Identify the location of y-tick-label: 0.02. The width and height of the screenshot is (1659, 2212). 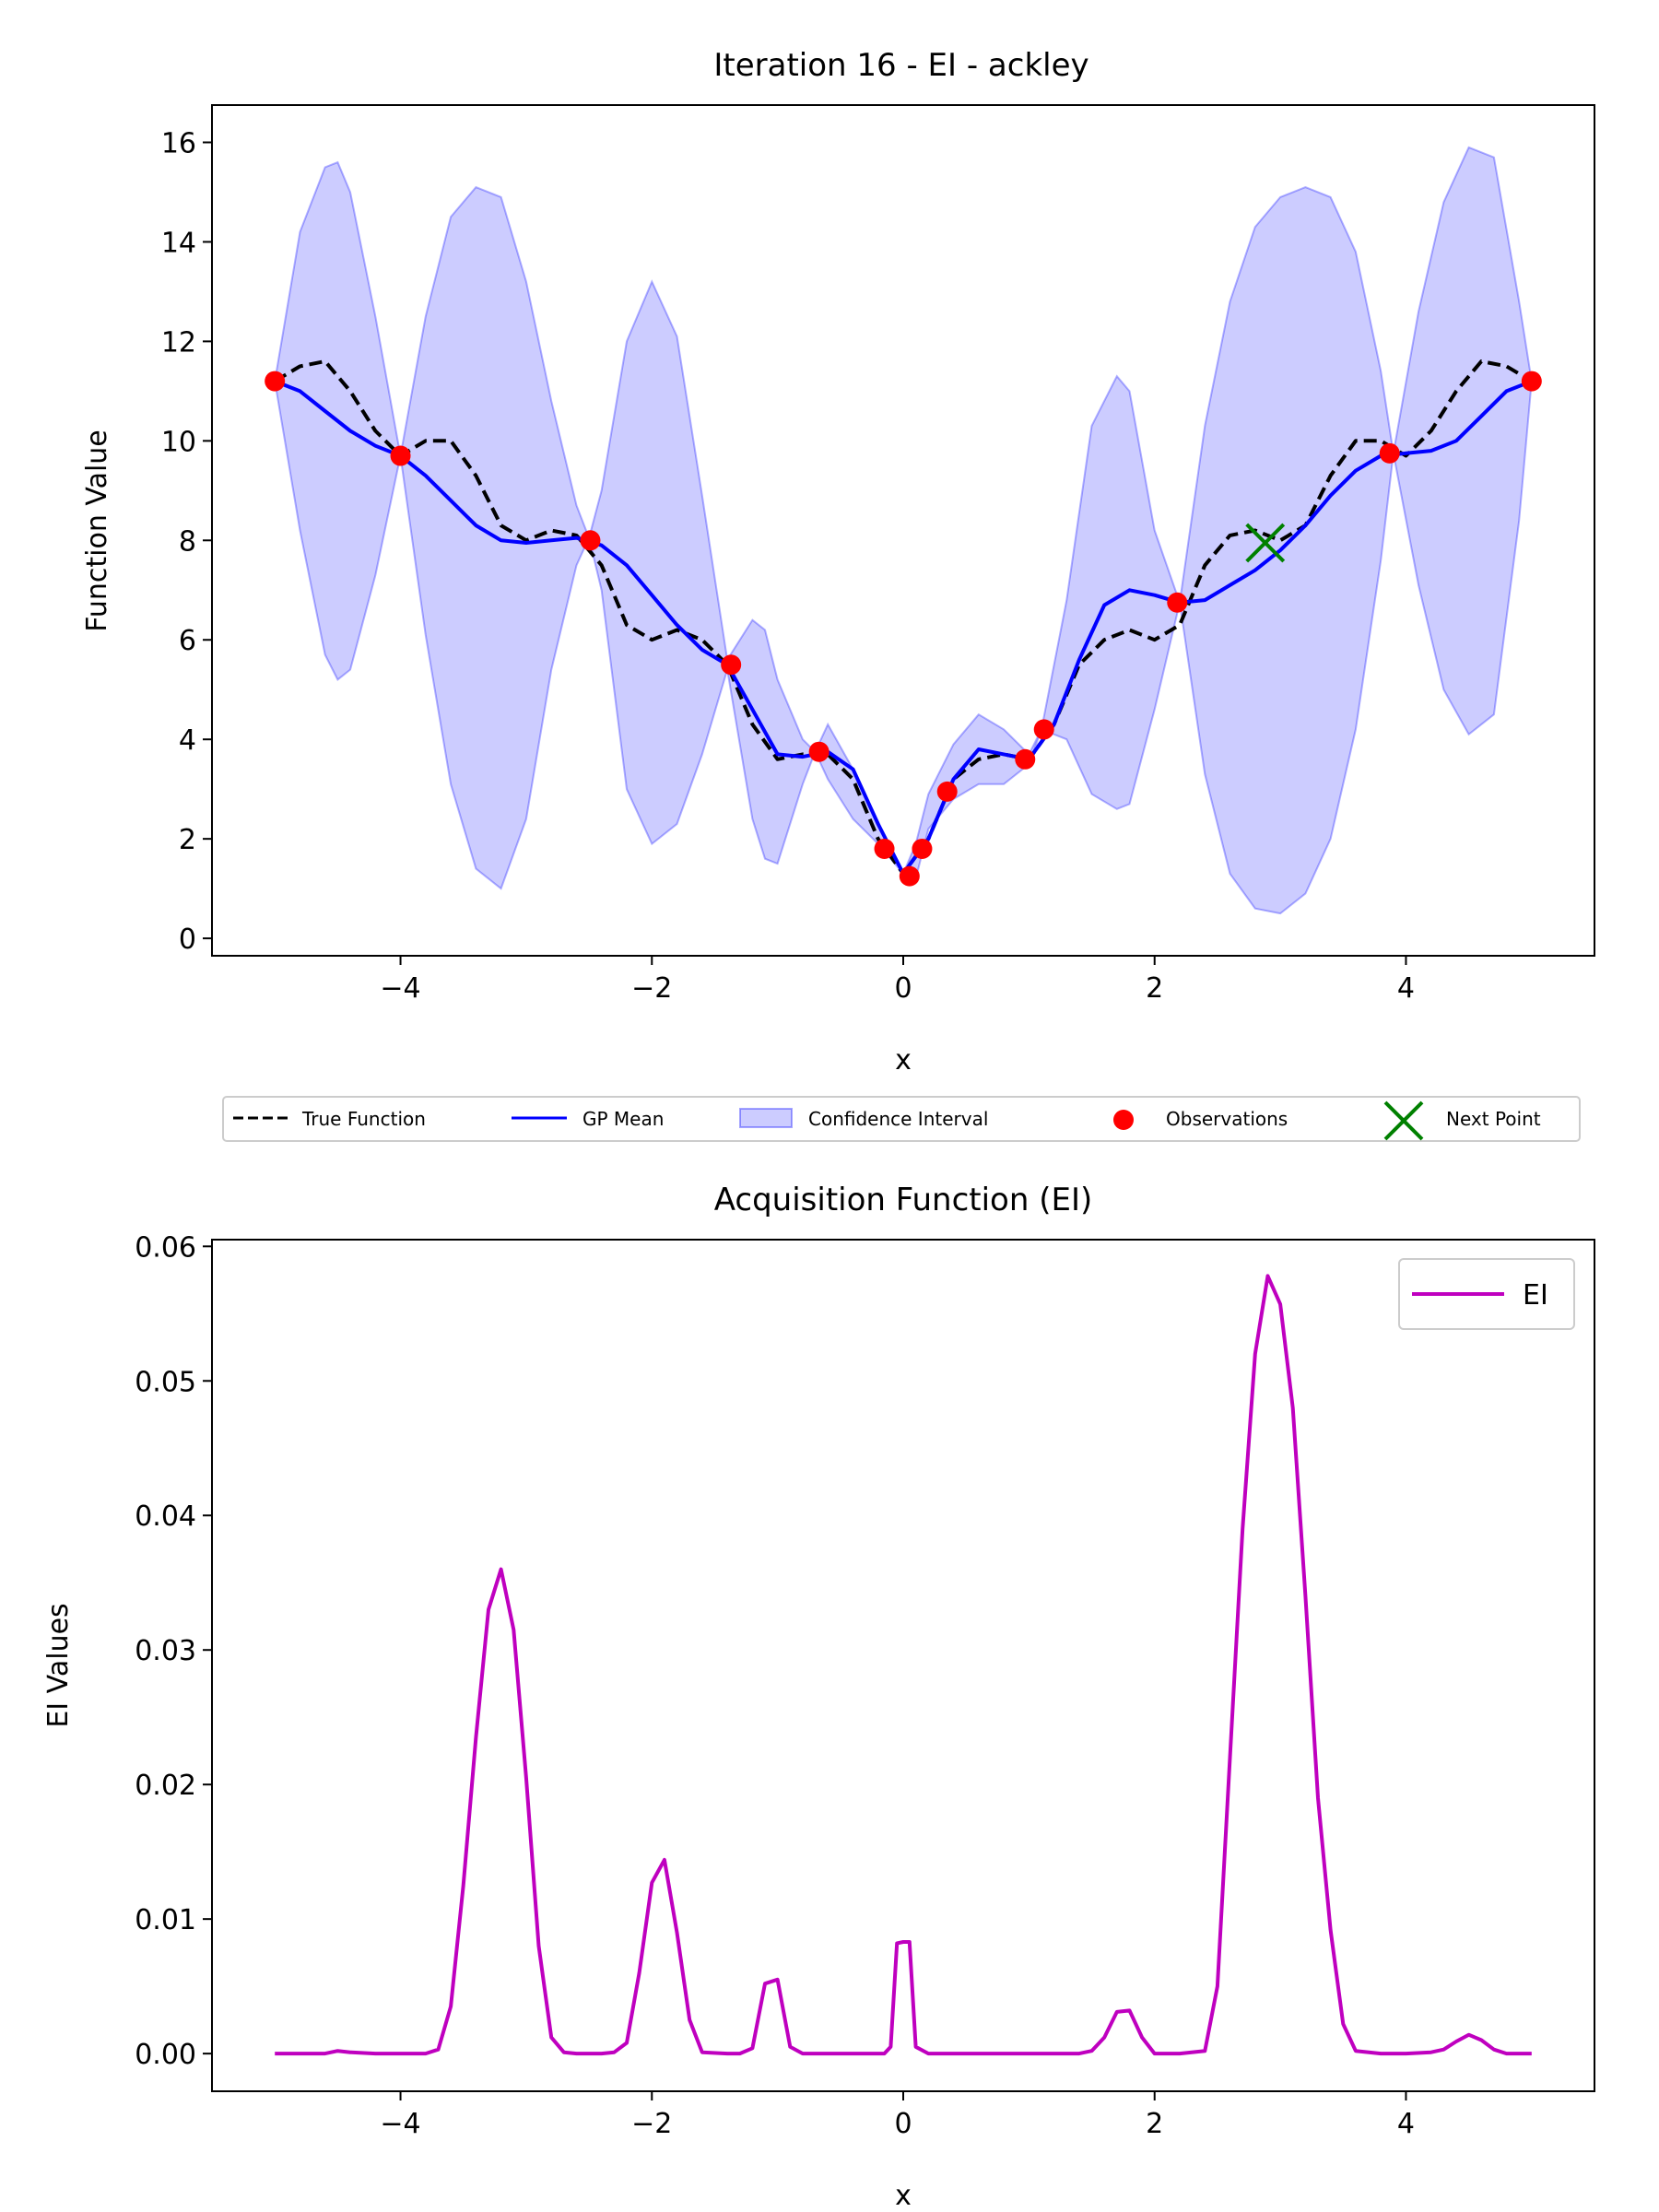
(165, 1786).